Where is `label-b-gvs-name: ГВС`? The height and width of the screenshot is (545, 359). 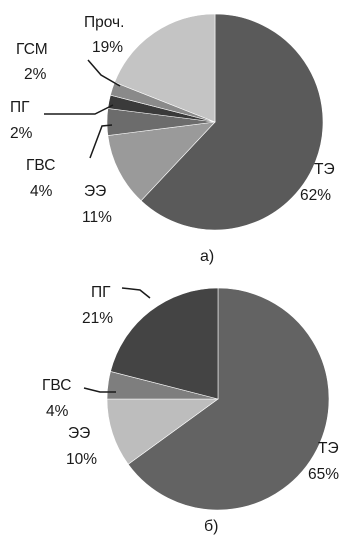
label-b-gvs-name: ГВС is located at coordinates (56, 385).